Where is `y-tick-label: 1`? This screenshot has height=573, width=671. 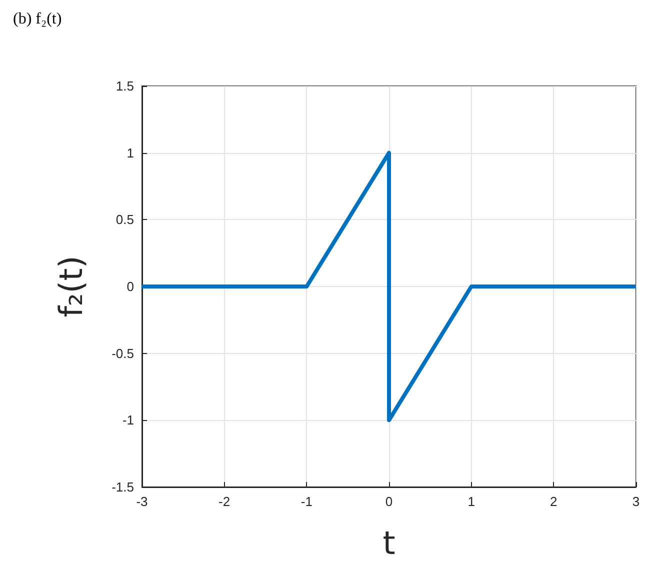
y-tick-label: 1 is located at coordinates (130, 152).